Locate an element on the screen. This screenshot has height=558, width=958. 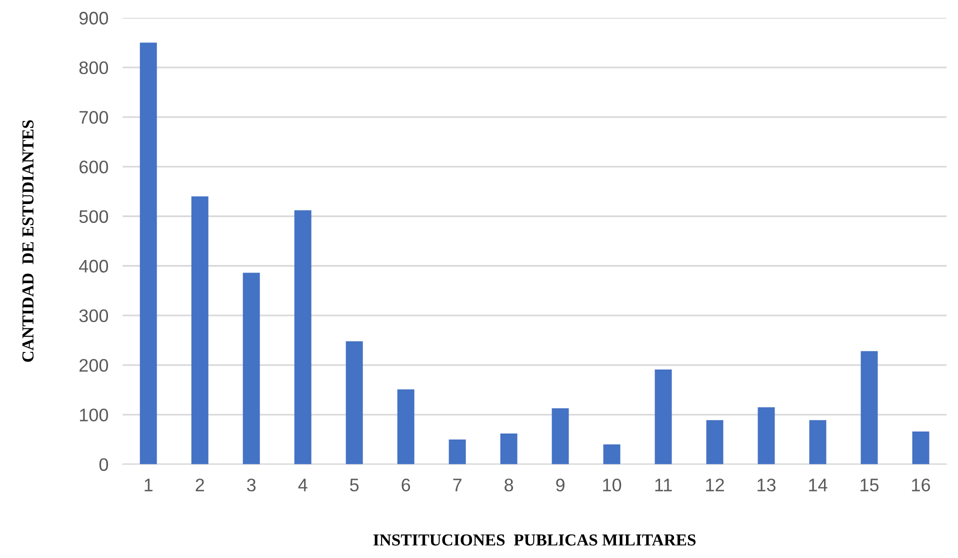
y-tick-label: 200 is located at coordinates (94, 365).